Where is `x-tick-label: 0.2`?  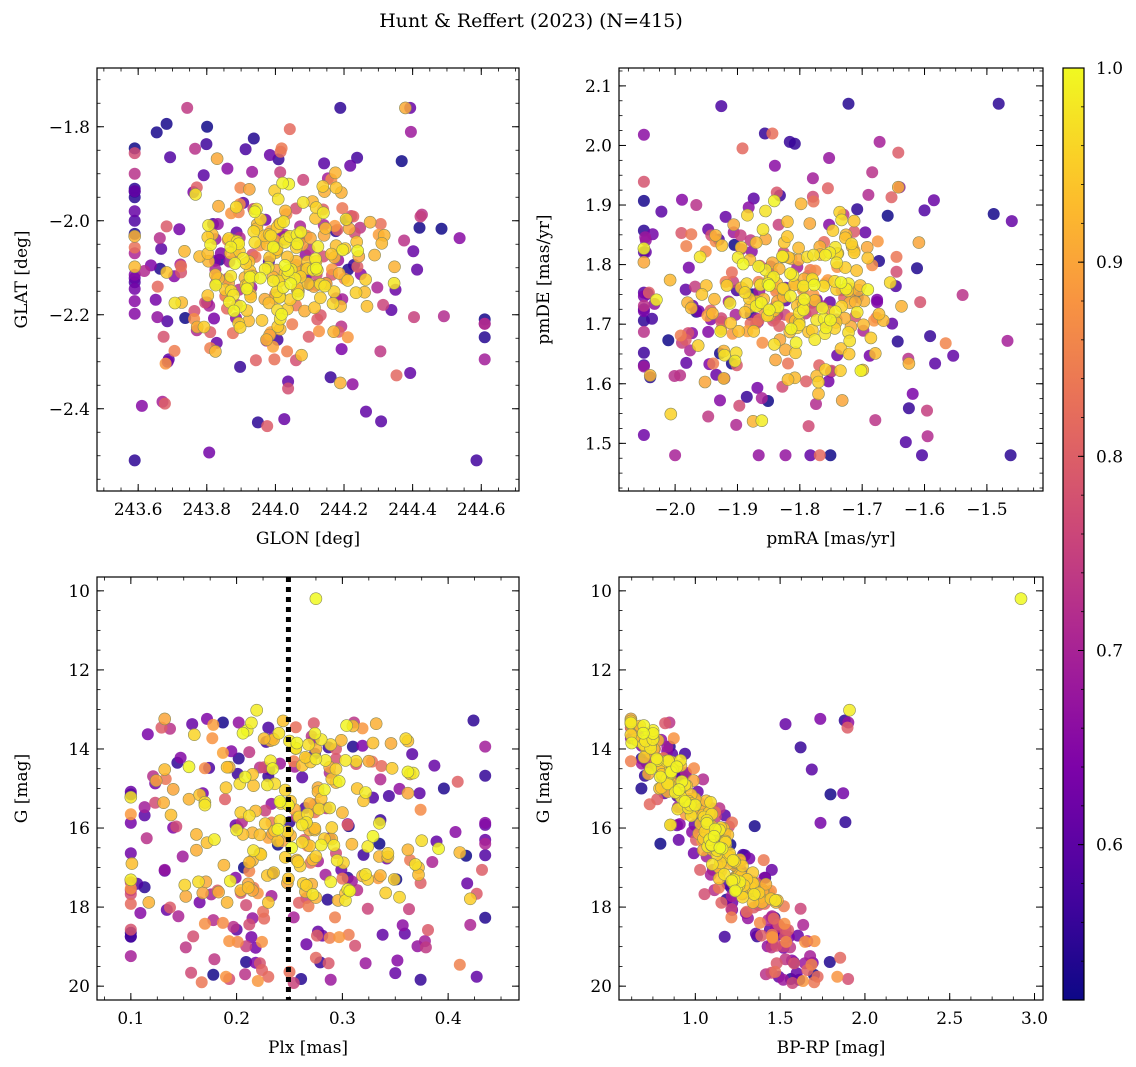
x-tick-label: 0.2 is located at coordinates (236, 1019).